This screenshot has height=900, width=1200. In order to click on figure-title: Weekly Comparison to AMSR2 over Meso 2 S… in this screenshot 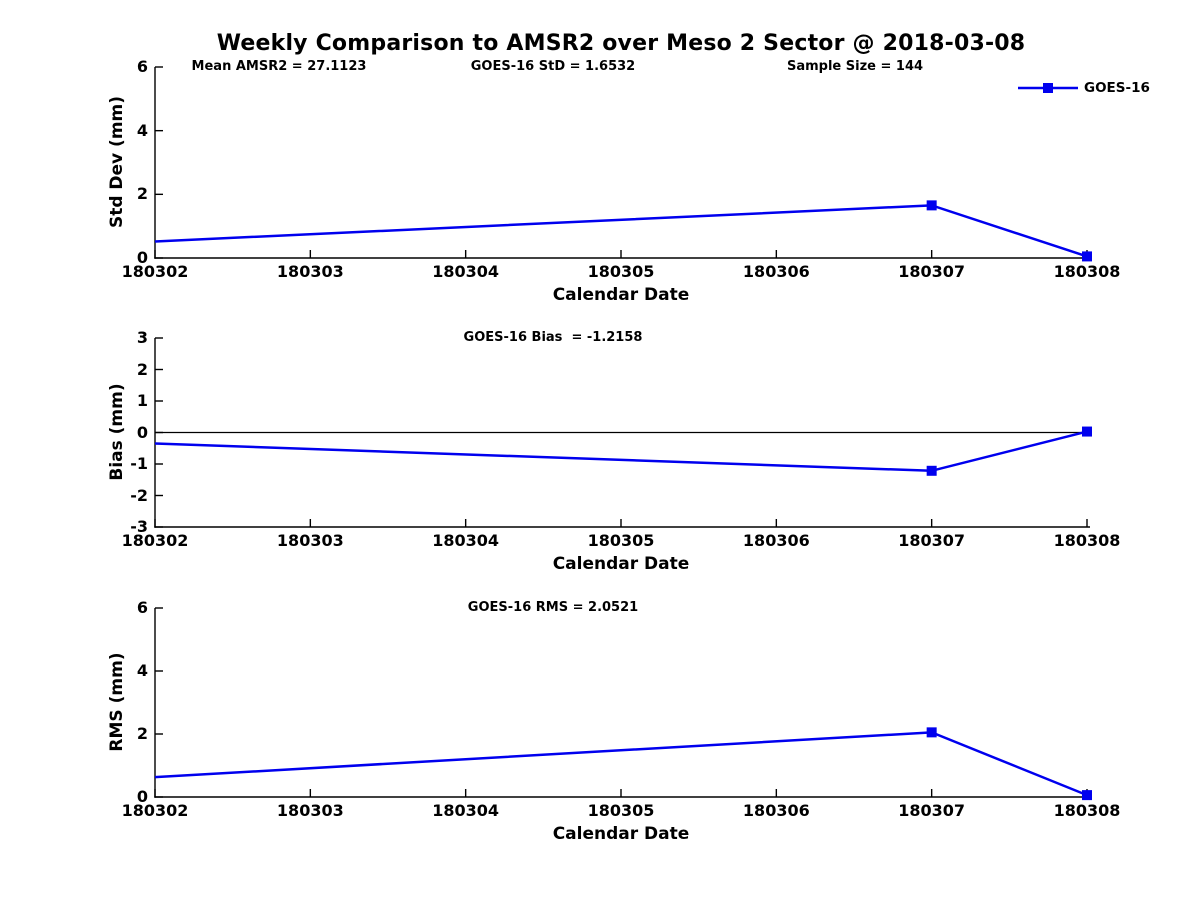, I will do `click(621, 43)`.